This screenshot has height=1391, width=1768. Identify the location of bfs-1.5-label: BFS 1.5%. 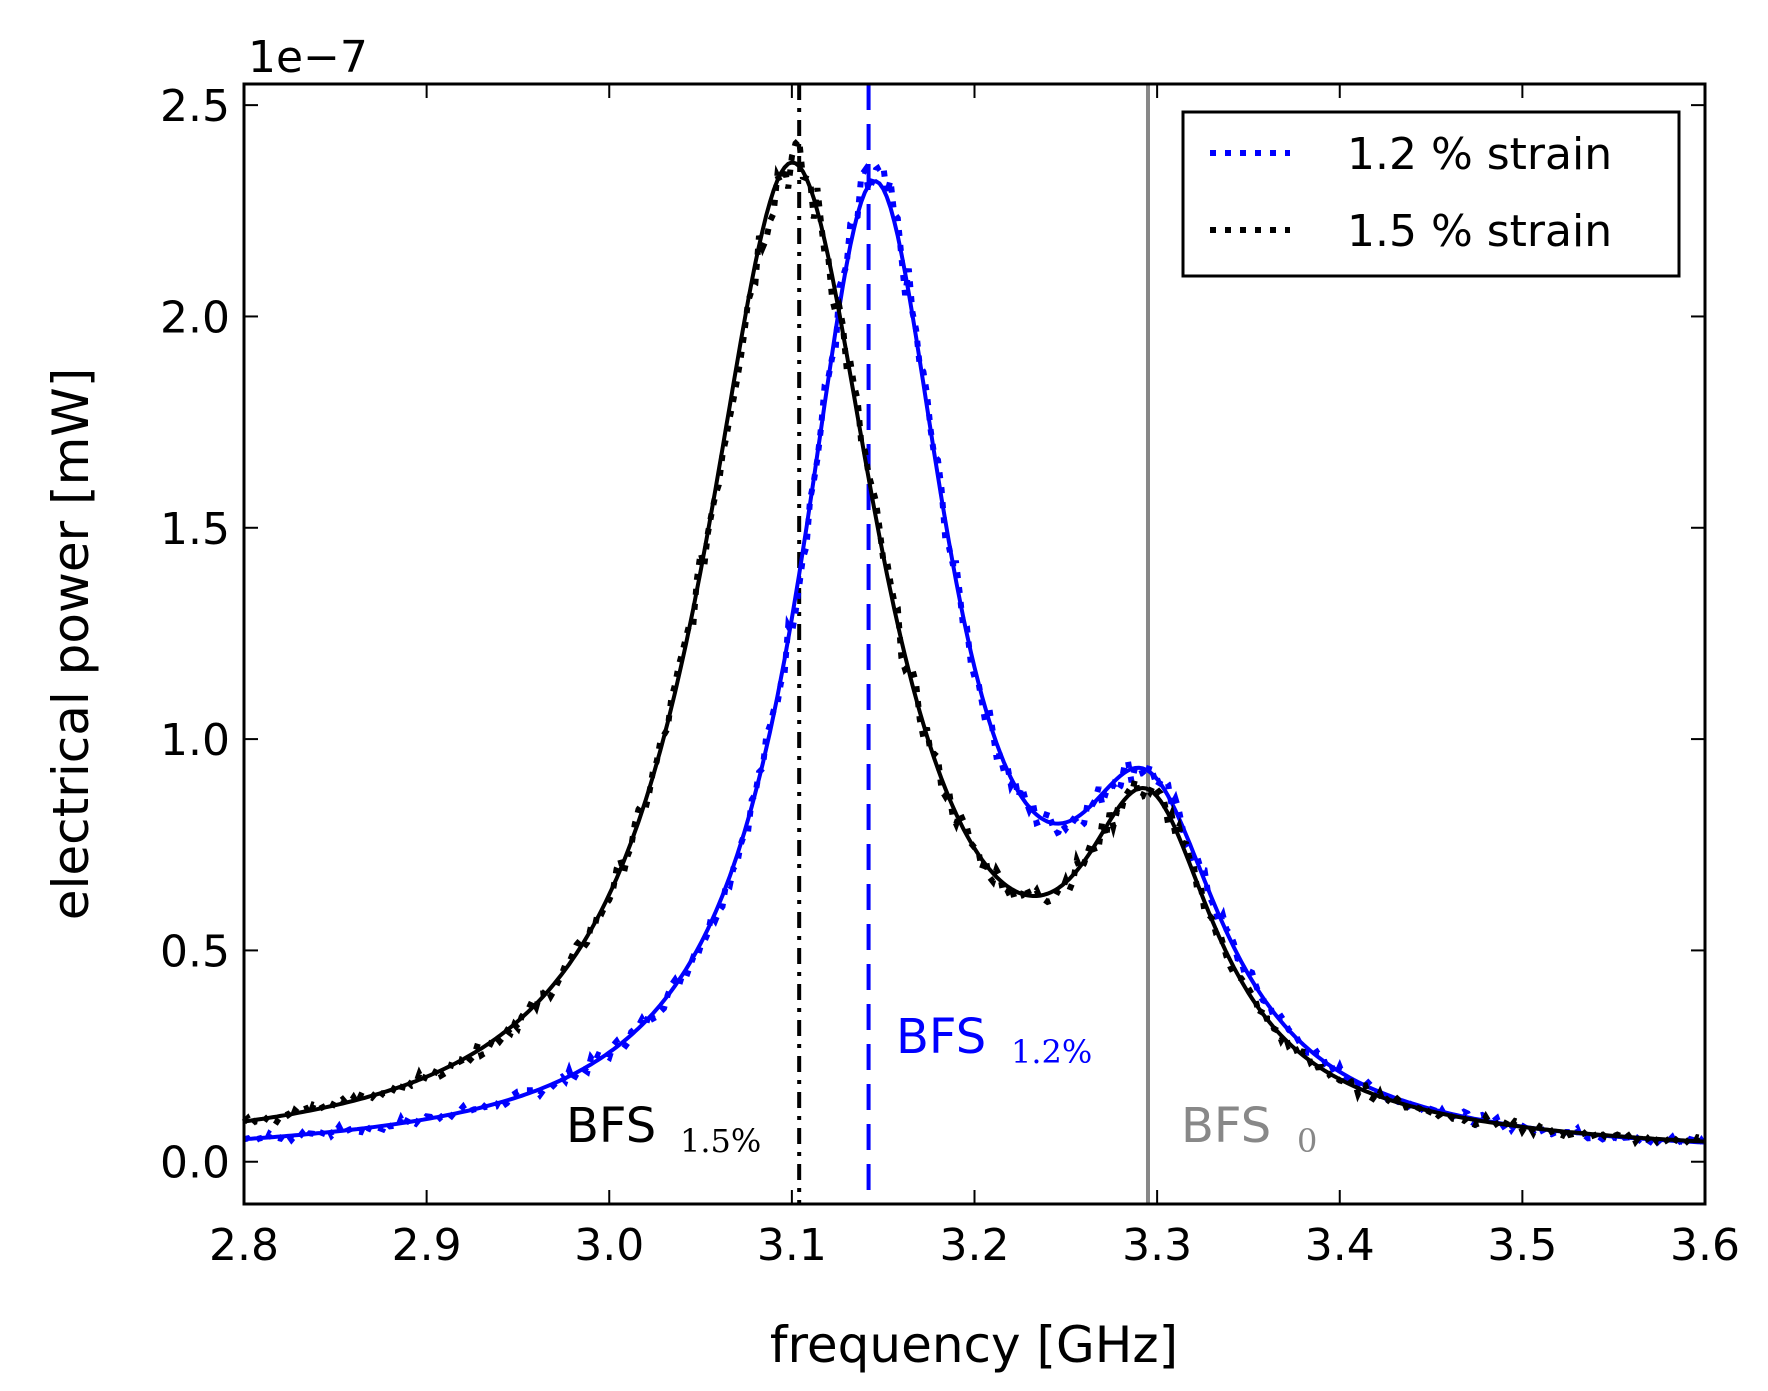
(663, 1129).